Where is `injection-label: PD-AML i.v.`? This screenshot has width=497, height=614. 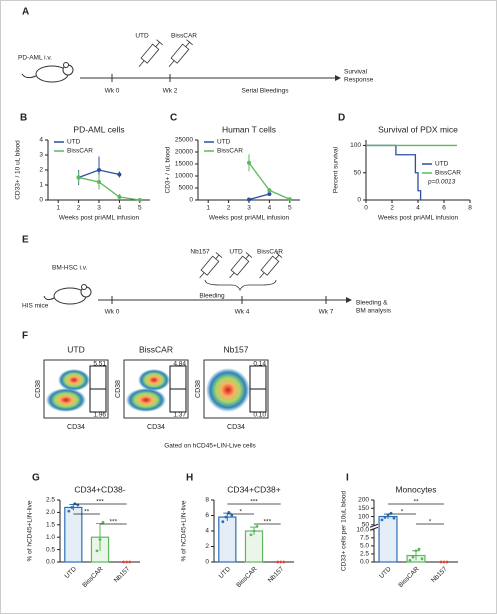
injection-label: PD-AML i.v. is located at coordinates (35, 58).